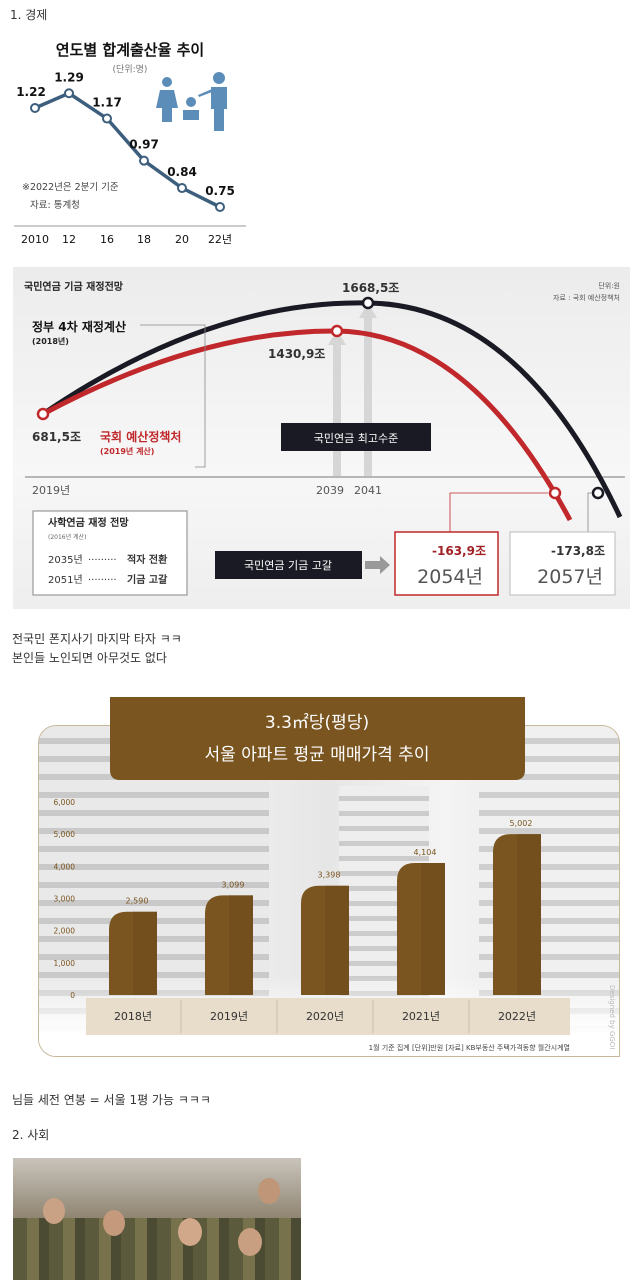 Image resolution: width=640 pixels, height=1280 pixels. I want to click on svg-text: 기금 고갈, so click(147, 579).